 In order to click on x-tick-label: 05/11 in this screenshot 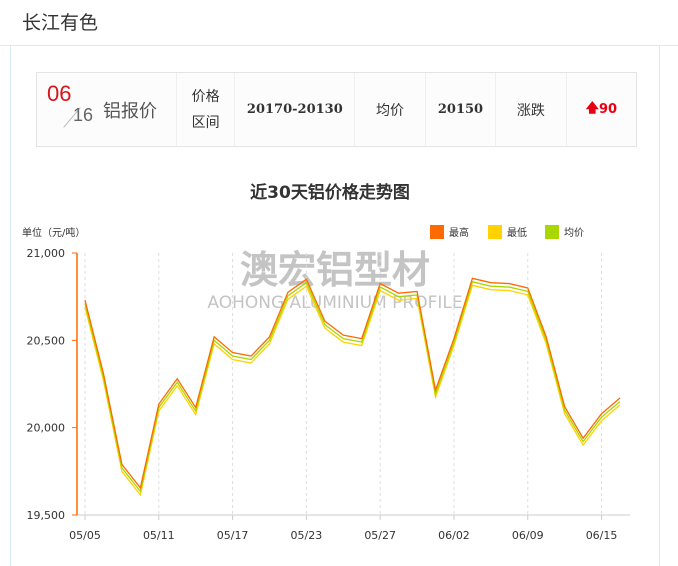, I will do `click(159, 535)`.